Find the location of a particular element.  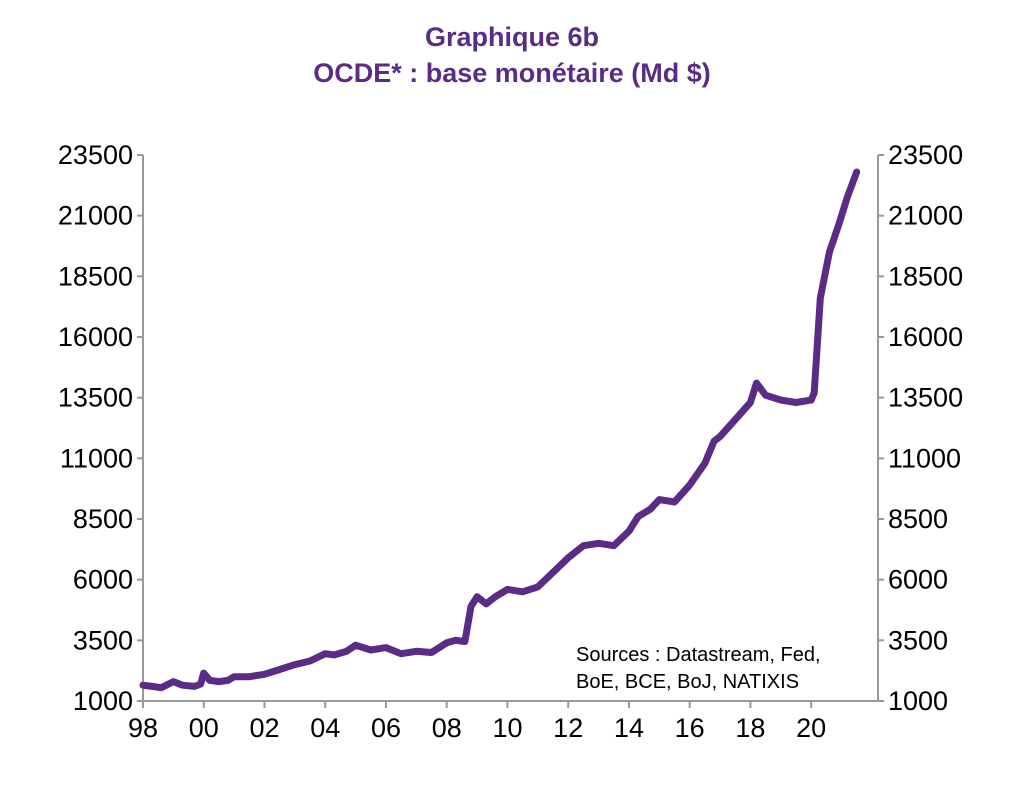

x-tick-label: 98 is located at coordinates (143, 728).